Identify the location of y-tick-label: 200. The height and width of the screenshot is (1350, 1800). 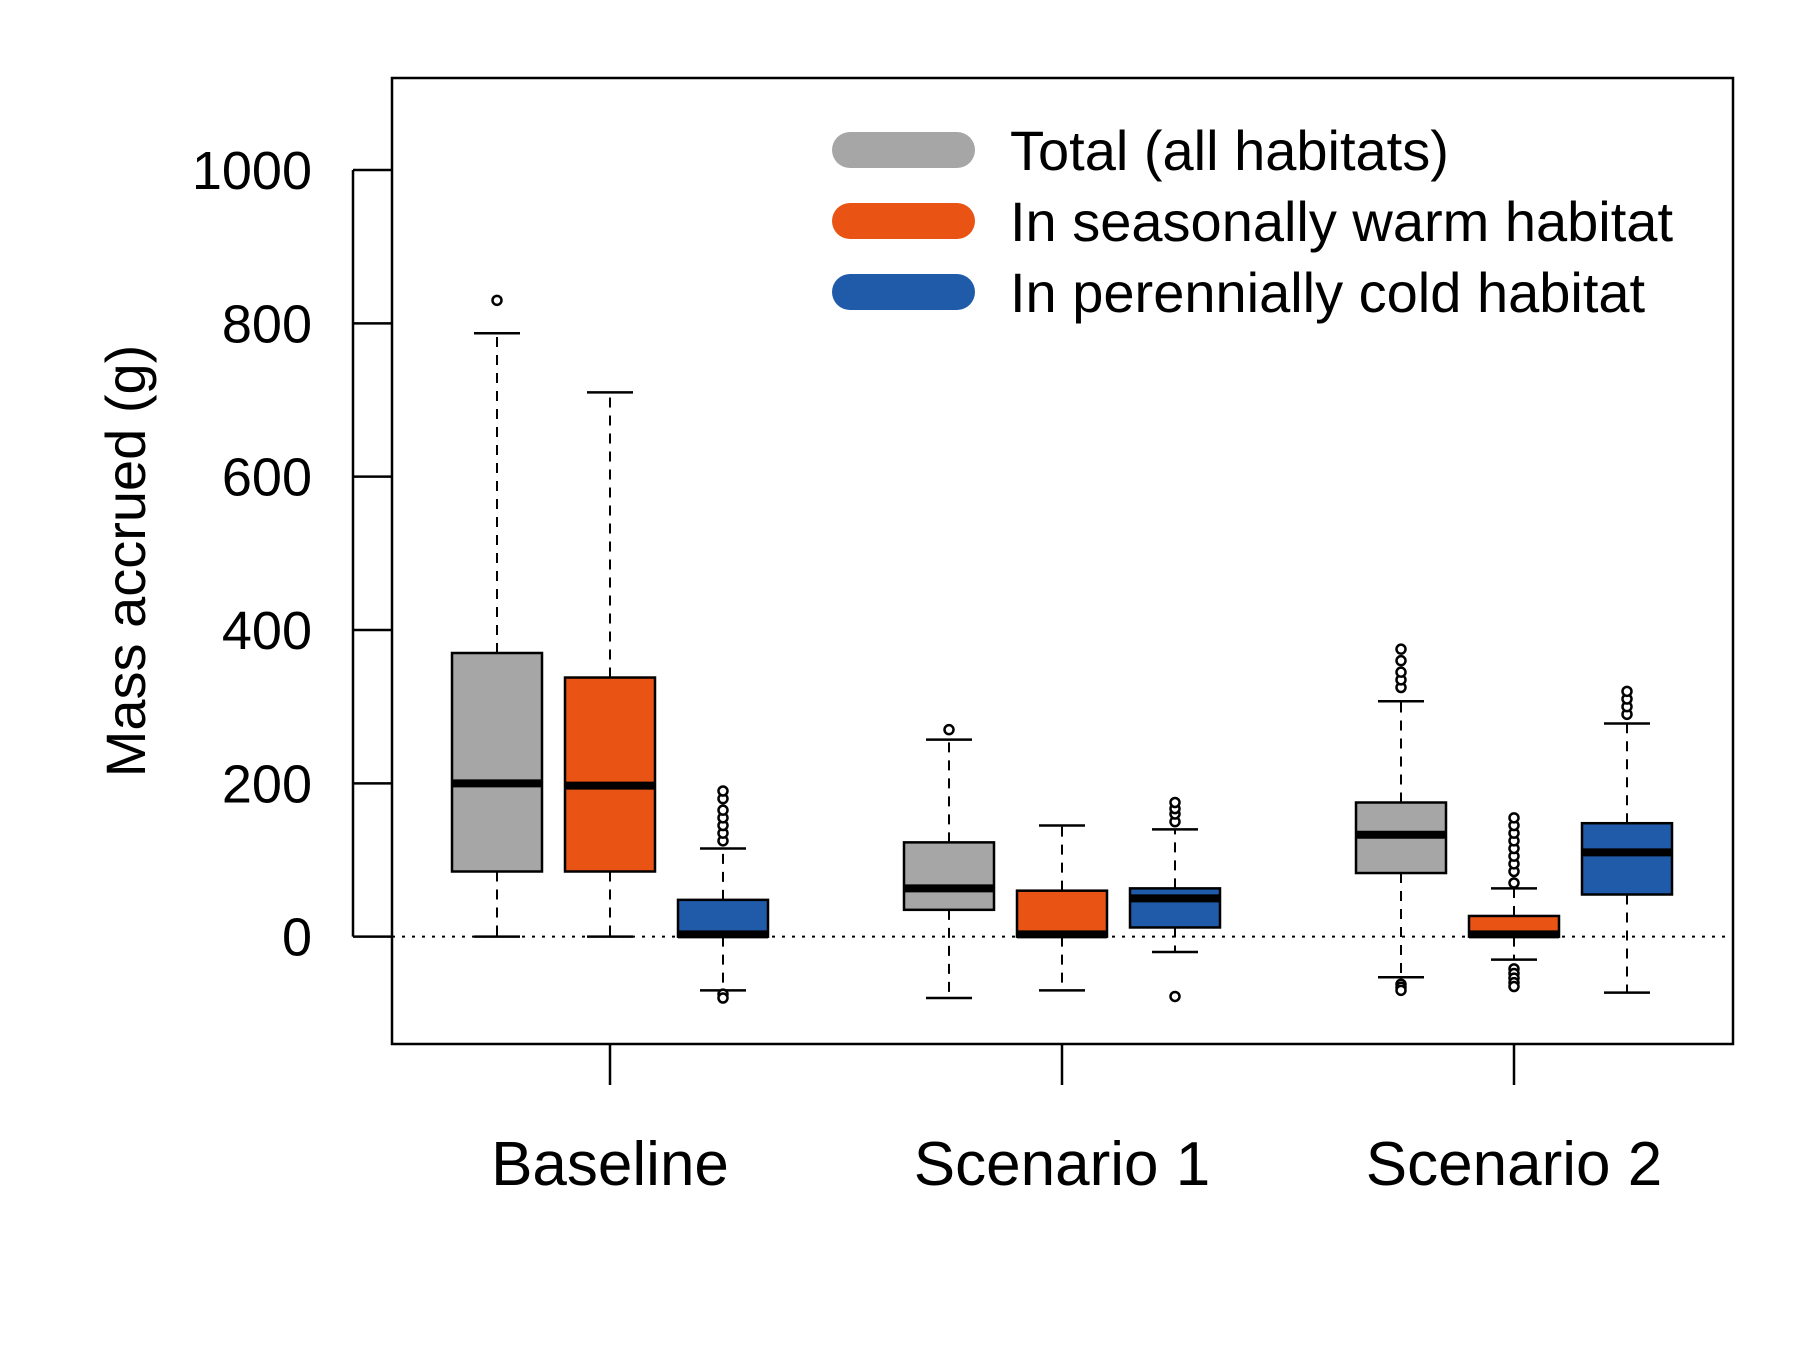
(267, 784).